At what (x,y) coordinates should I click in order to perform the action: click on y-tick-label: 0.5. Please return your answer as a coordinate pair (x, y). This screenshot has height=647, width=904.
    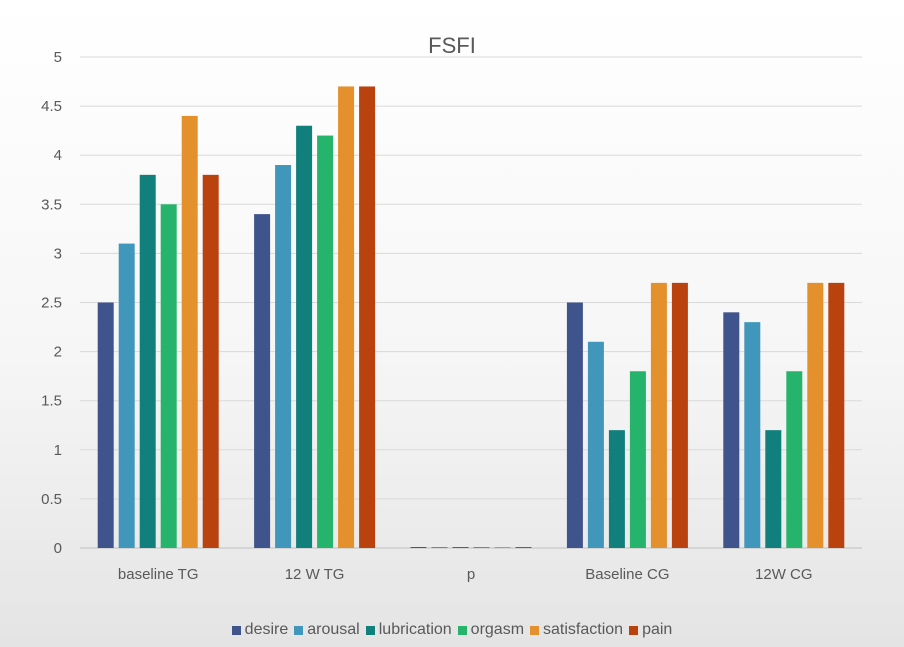
    Looking at the image, I should click on (51, 499).